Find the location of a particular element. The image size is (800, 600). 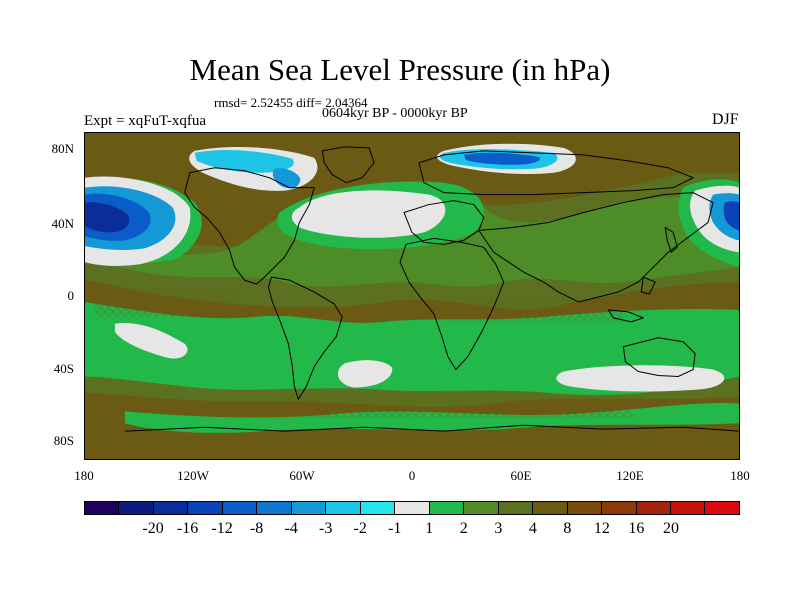

y-tick-40n: 40N is located at coordinates (62, 223).